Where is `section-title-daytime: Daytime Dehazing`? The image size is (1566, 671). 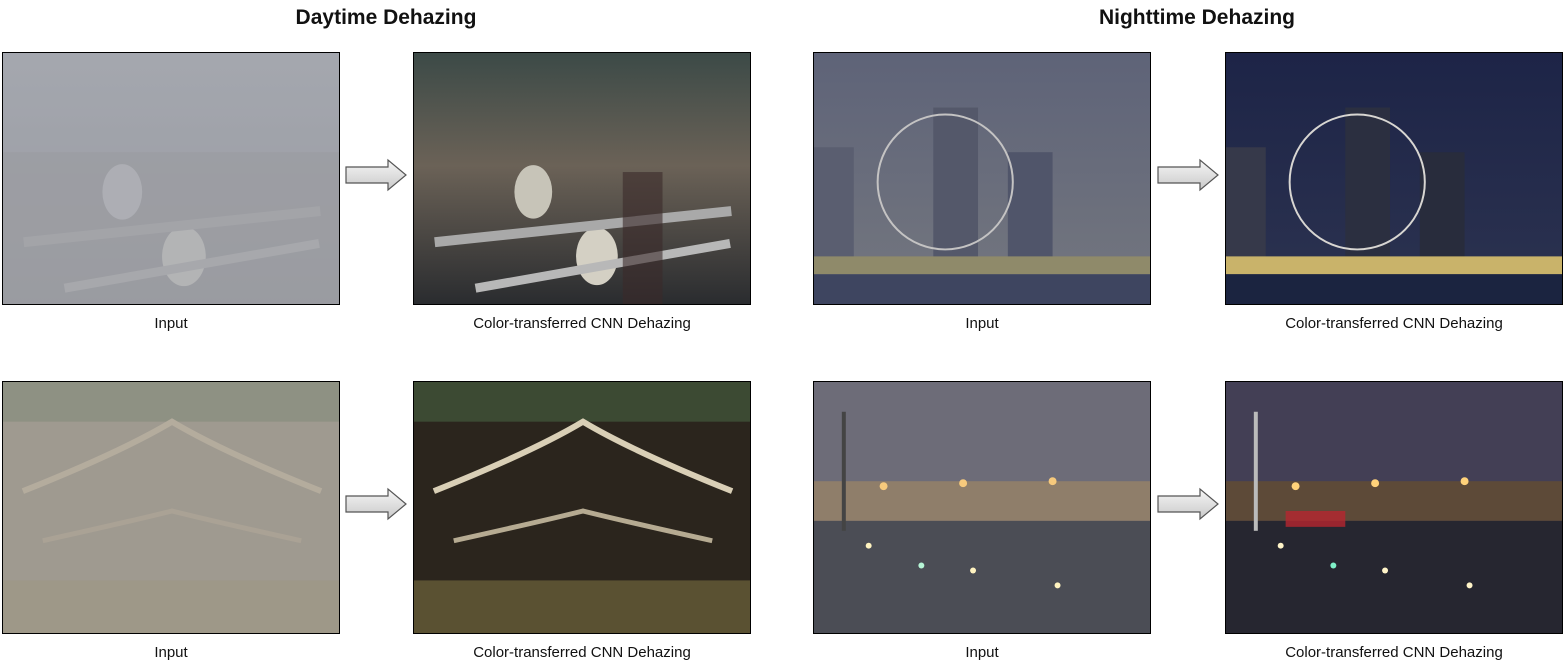
section-title-daytime: Daytime Dehazing is located at coordinates (386, 17).